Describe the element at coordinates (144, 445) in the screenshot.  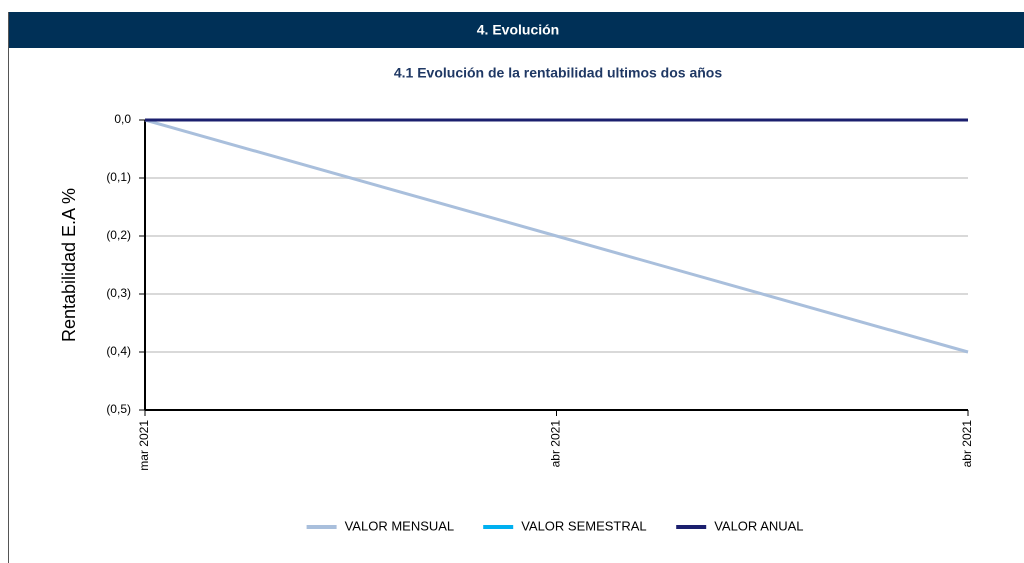
I see `x-tick-label: mar 2021` at that location.